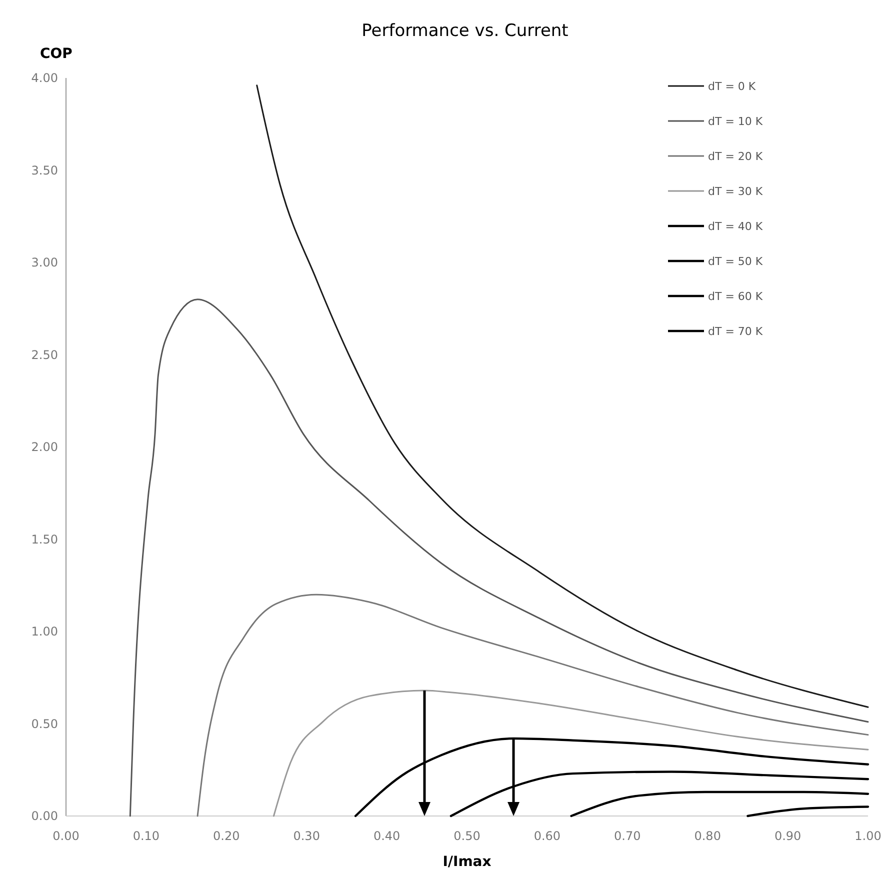  Describe the element at coordinates (44, 447) in the screenshot. I see `y-tick-label: 2.00` at that location.